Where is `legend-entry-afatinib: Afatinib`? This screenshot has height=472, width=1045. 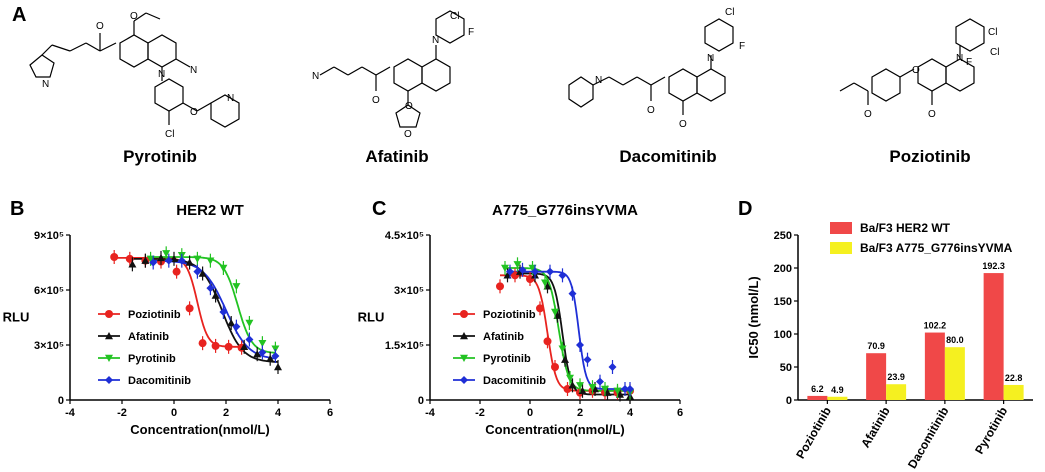
legend-entry-afatinib: Afatinib is located at coordinates (503, 337).